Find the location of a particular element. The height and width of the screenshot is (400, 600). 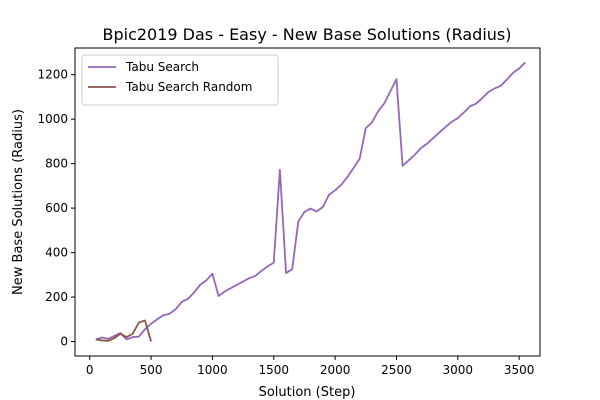

y-tick-label: 1000 is located at coordinates (52, 119).